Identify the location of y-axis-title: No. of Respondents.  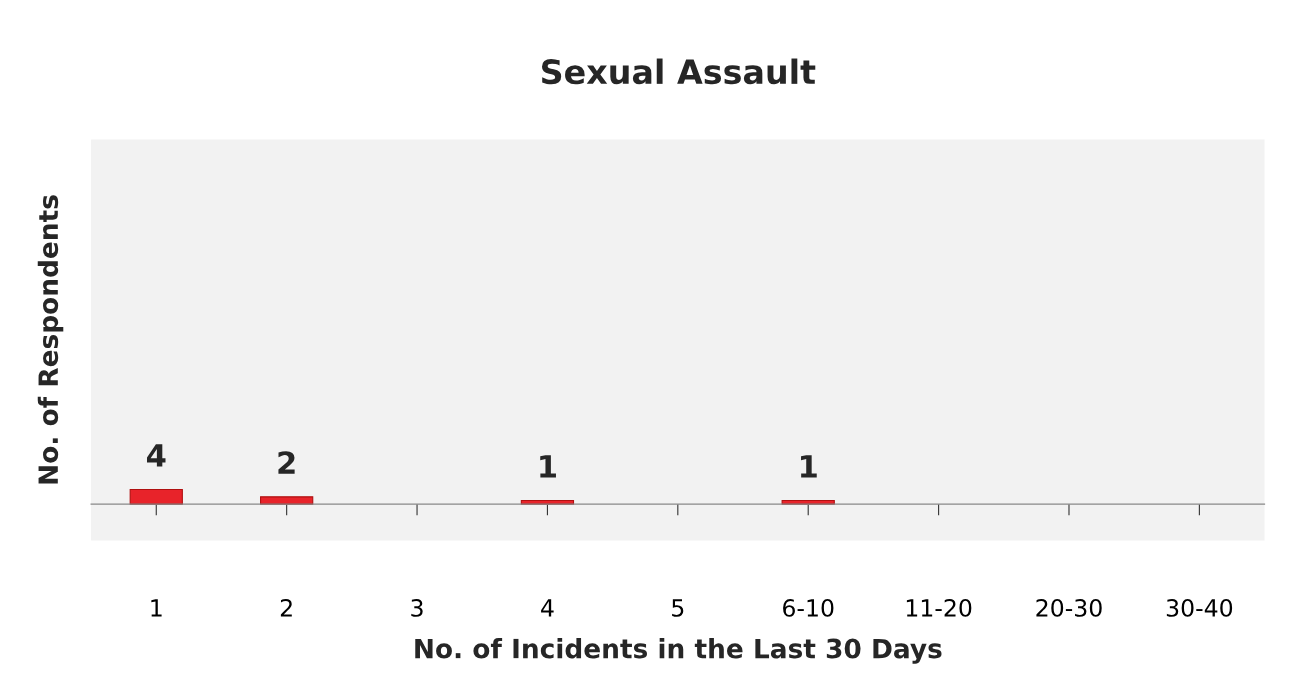
(50, 339).